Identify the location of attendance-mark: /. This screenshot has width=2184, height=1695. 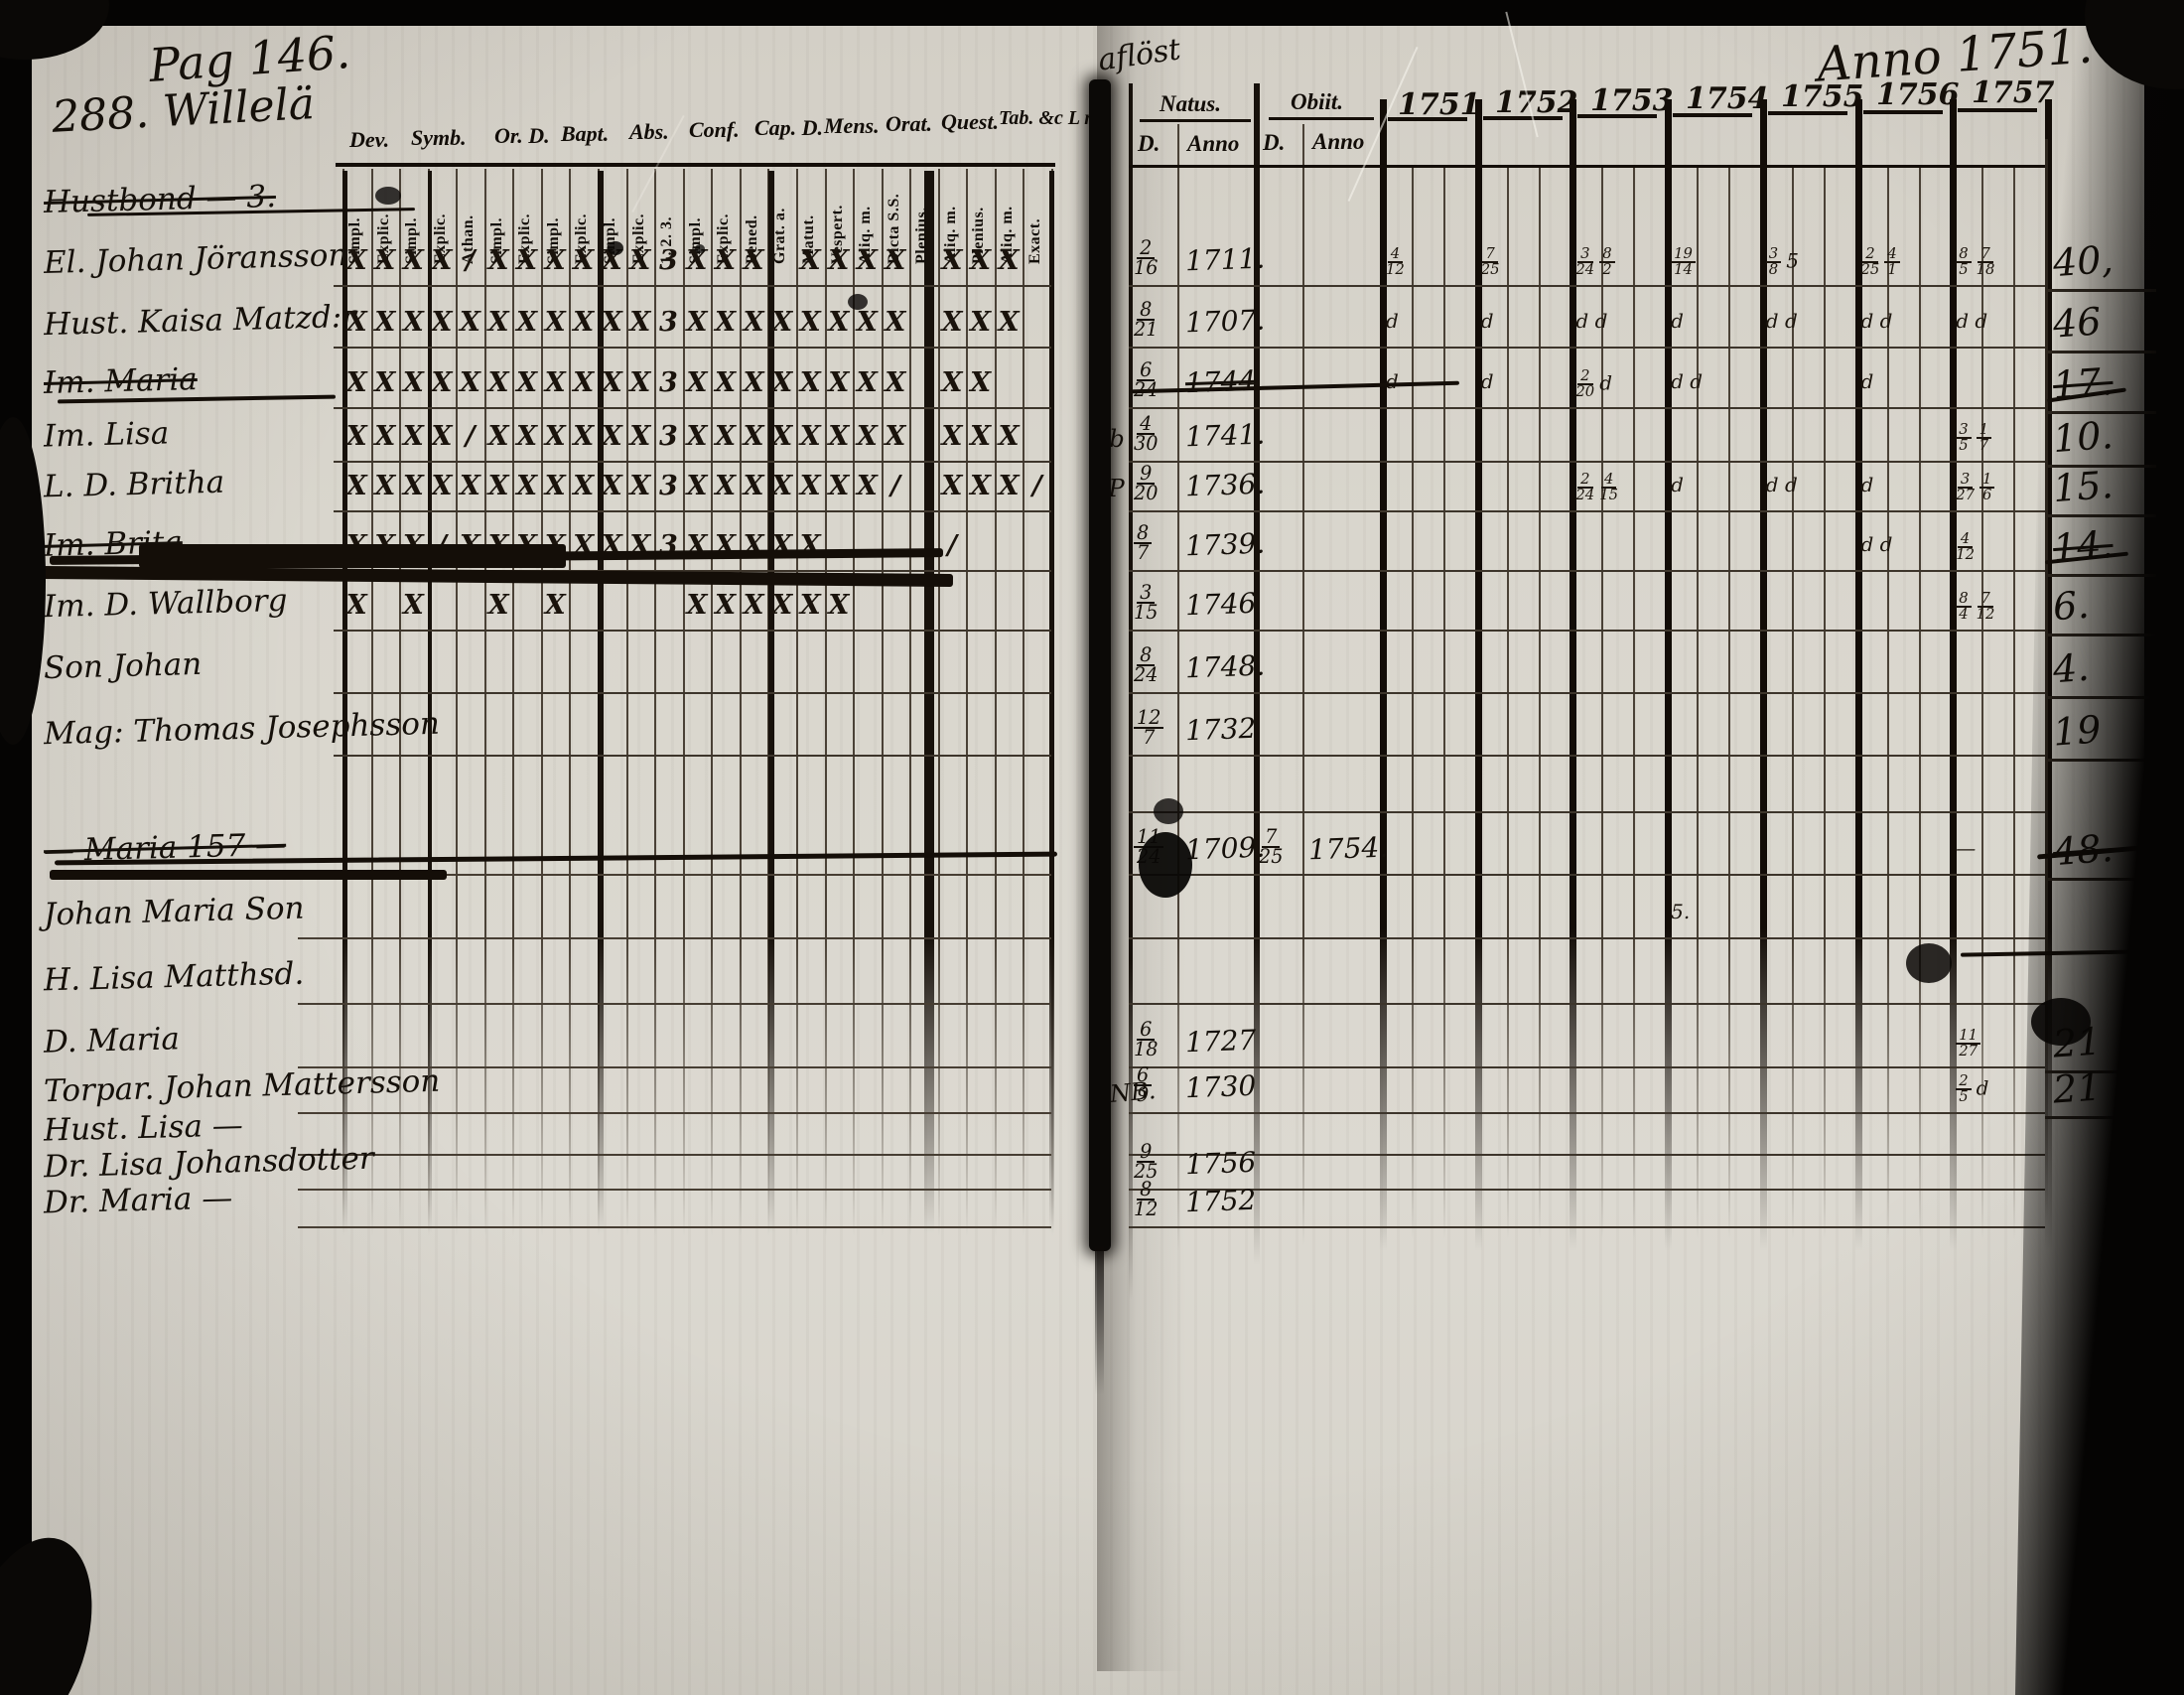
(1036, 486).